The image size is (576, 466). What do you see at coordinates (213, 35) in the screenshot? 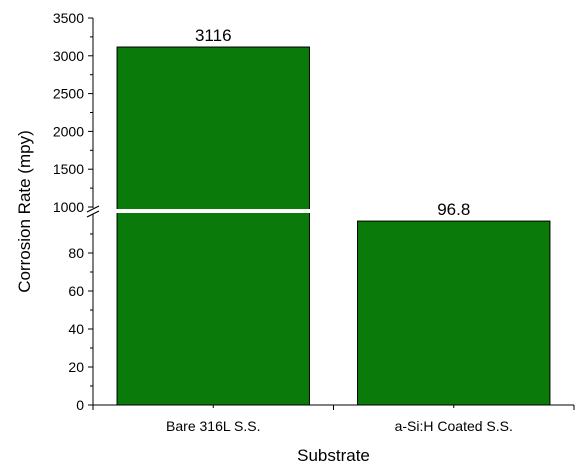
I see `data-label-0: 3116` at bounding box center [213, 35].